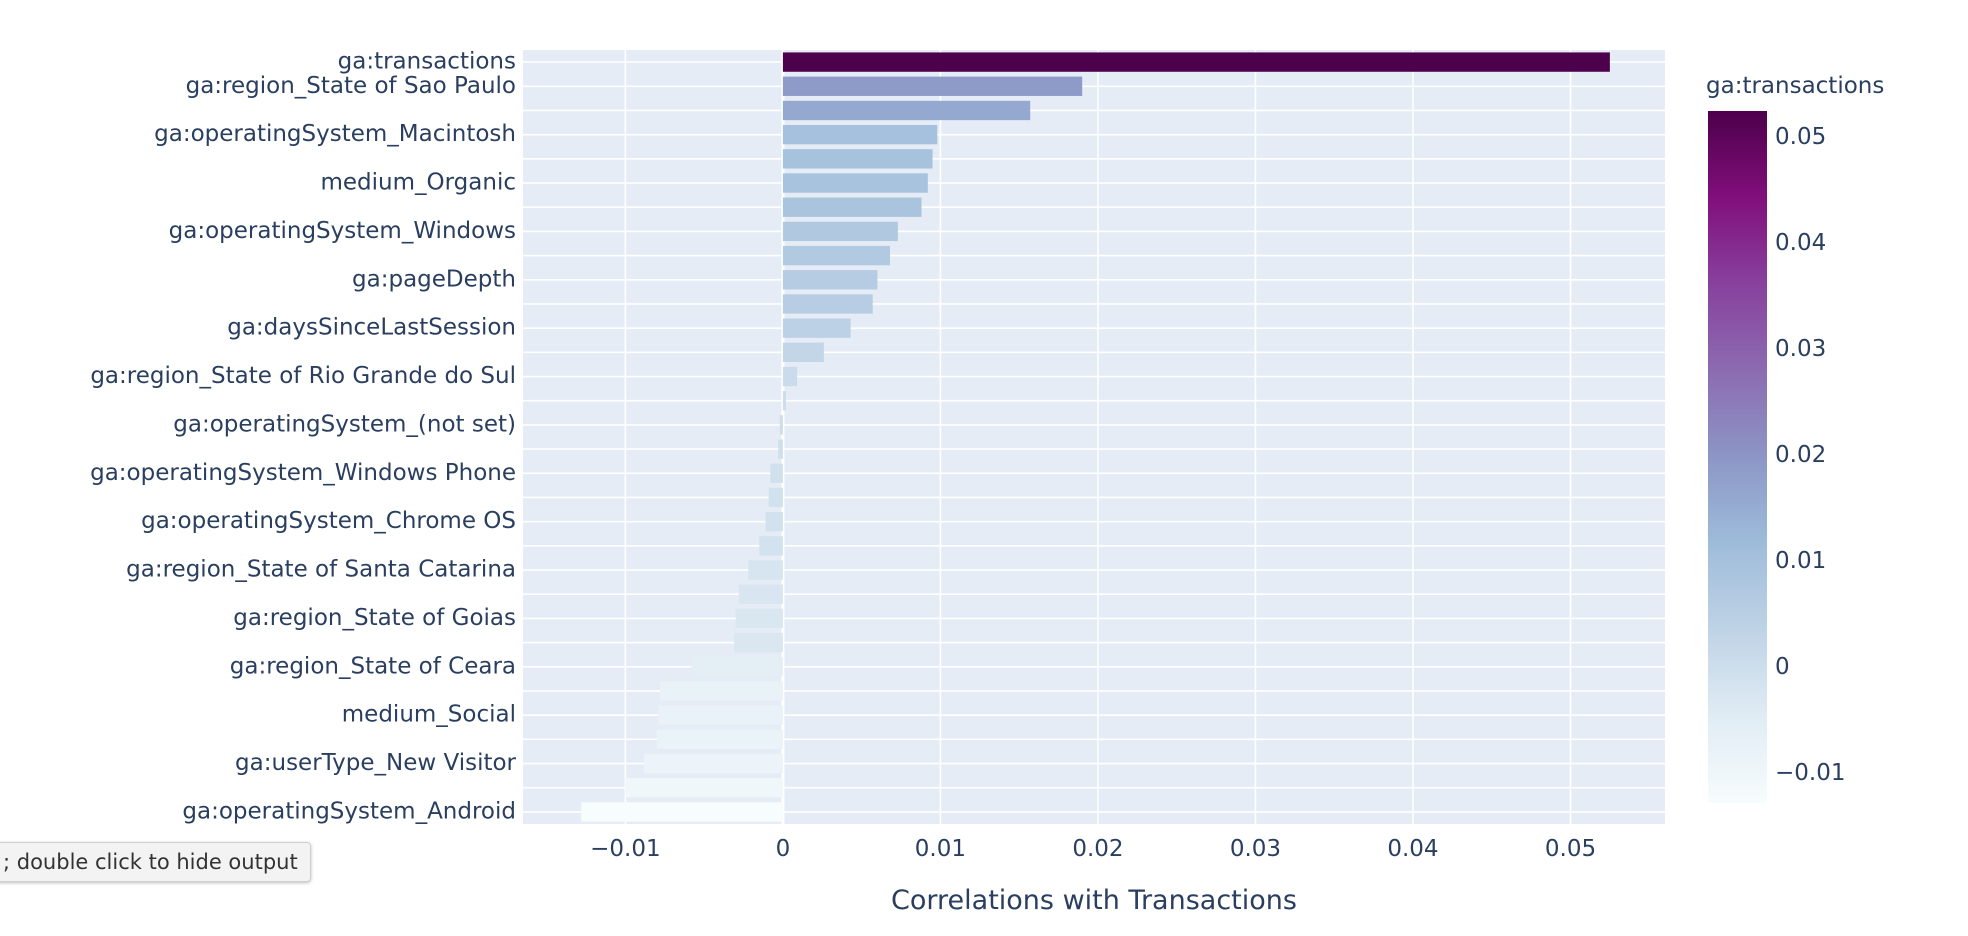  I want to click on y-tick-label: medium_Organic, so click(419, 183).